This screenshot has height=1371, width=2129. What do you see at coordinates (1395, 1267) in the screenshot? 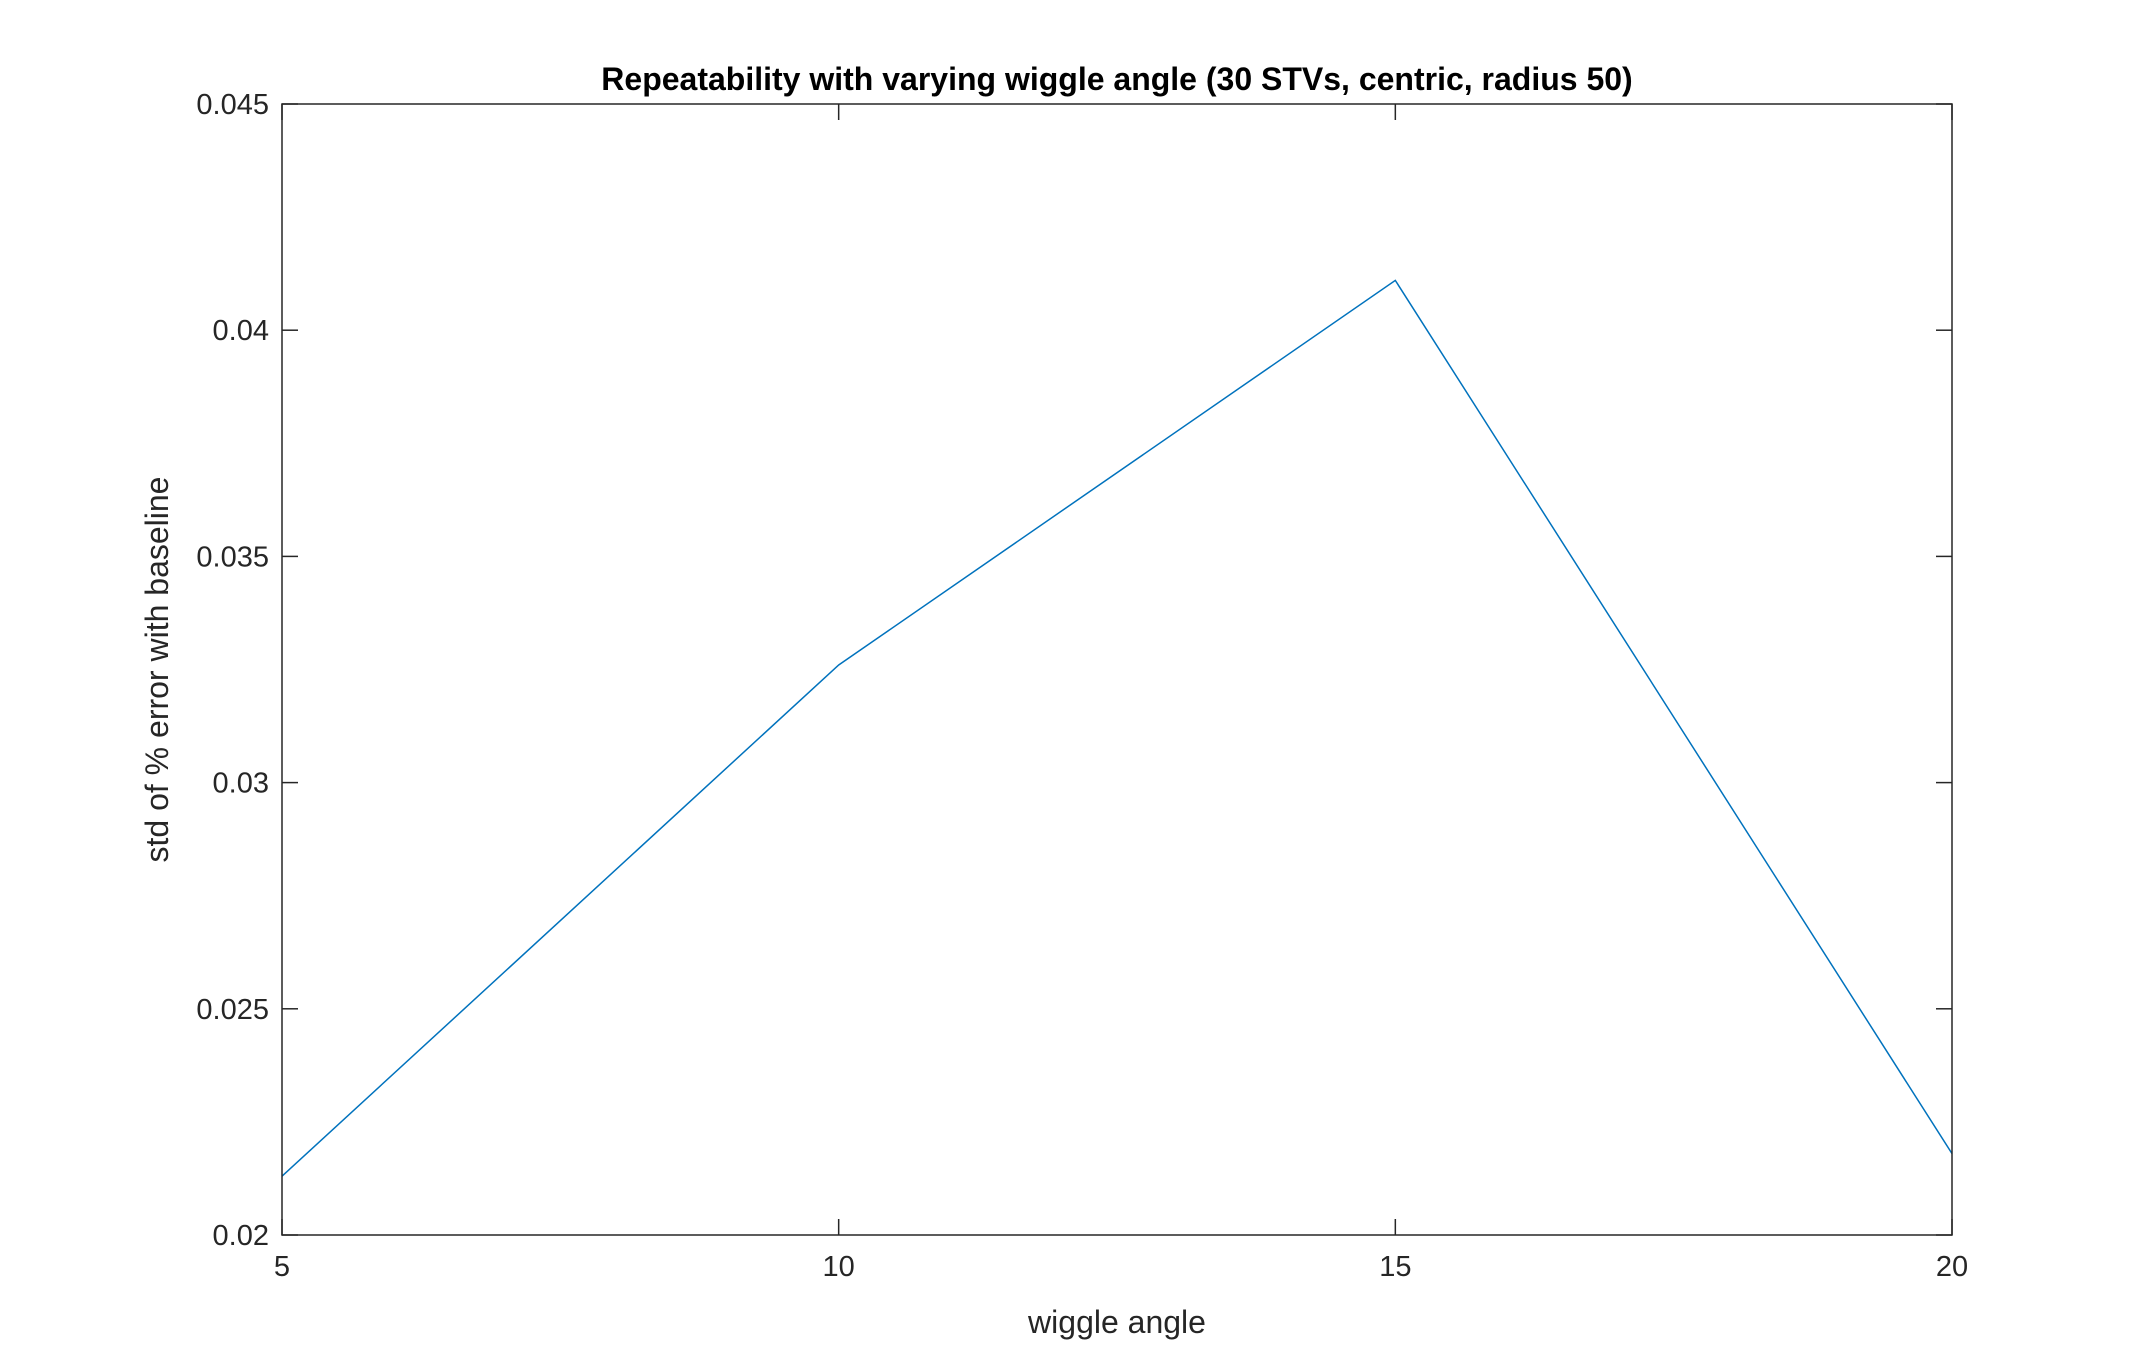
I see `x-tick-label: 15` at bounding box center [1395, 1267].